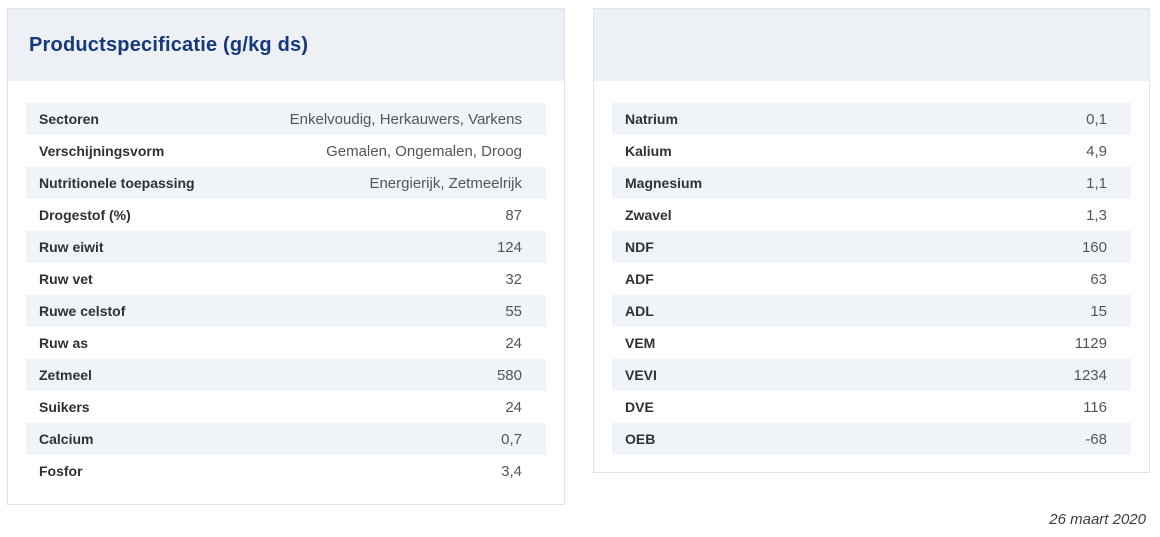 Image resolution: width=1160 pixels, height=537 pixels. Describe the element at coordinates (69, 119) in the screenshot. I see `spec-row-label: Sectoren` at that location.